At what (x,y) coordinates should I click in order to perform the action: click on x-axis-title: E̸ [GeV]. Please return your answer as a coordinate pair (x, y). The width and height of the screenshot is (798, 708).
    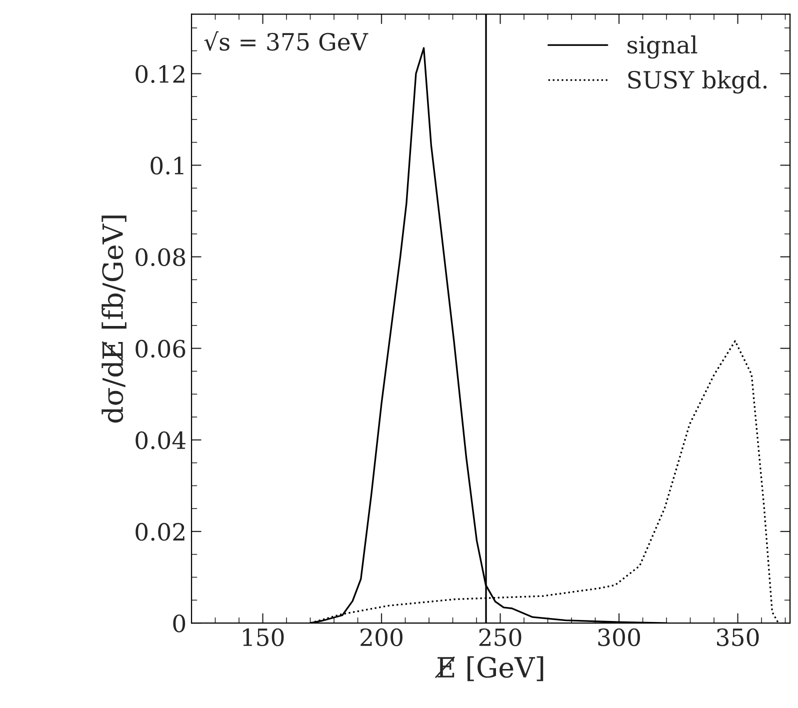
    Looking at the image, I should click on (489, 669).